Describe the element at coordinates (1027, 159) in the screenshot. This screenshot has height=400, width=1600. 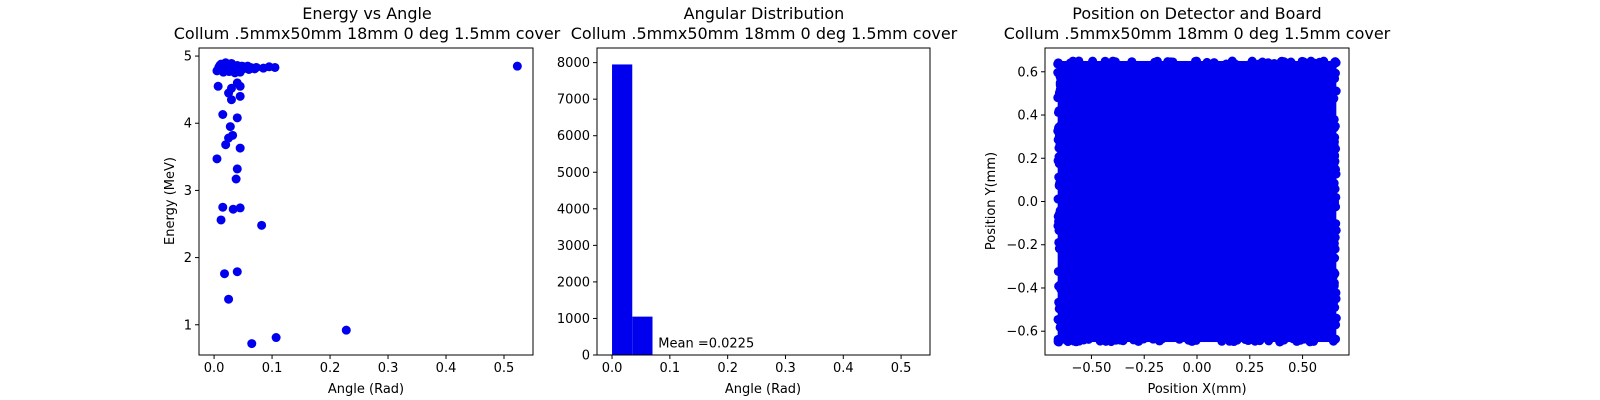
I see `ytick-label: 0.2` at that location.